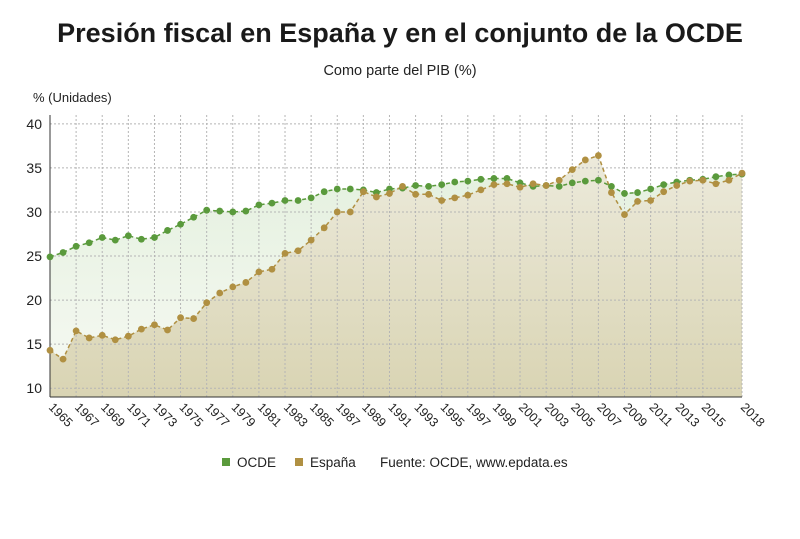 This screenshot has width=800, height=539. Describe the element at coordinates (637, 201) in the screenshot. I see `point-espana-2010` at that location.